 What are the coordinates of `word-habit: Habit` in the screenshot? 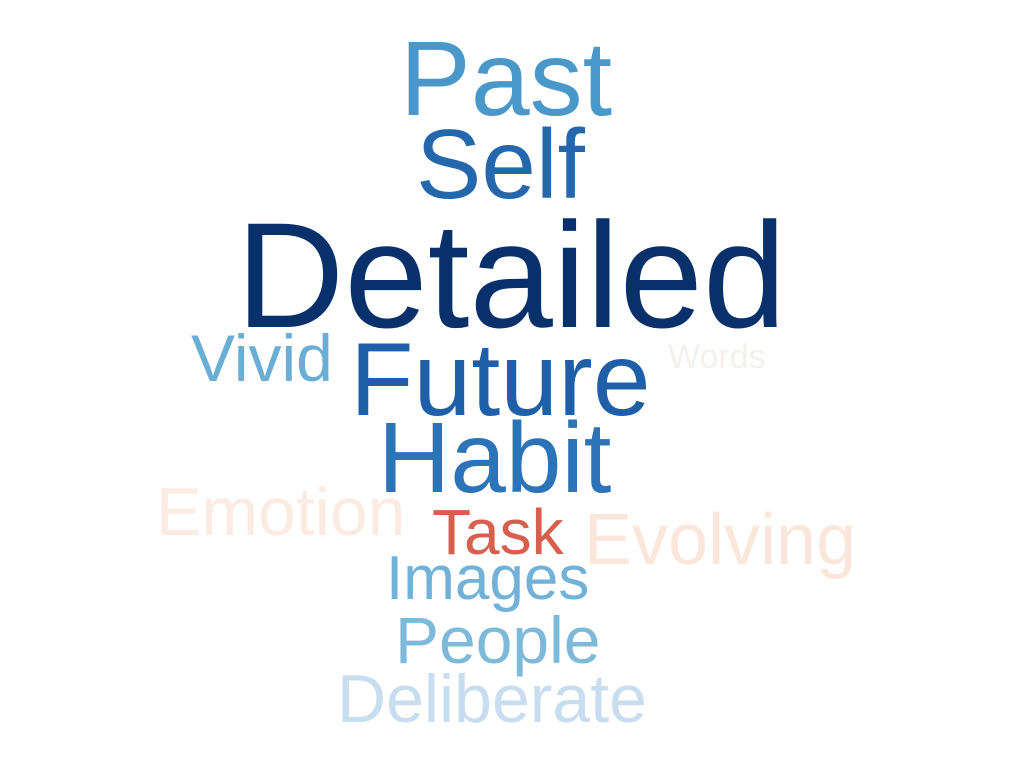 It's located at (495, 458).